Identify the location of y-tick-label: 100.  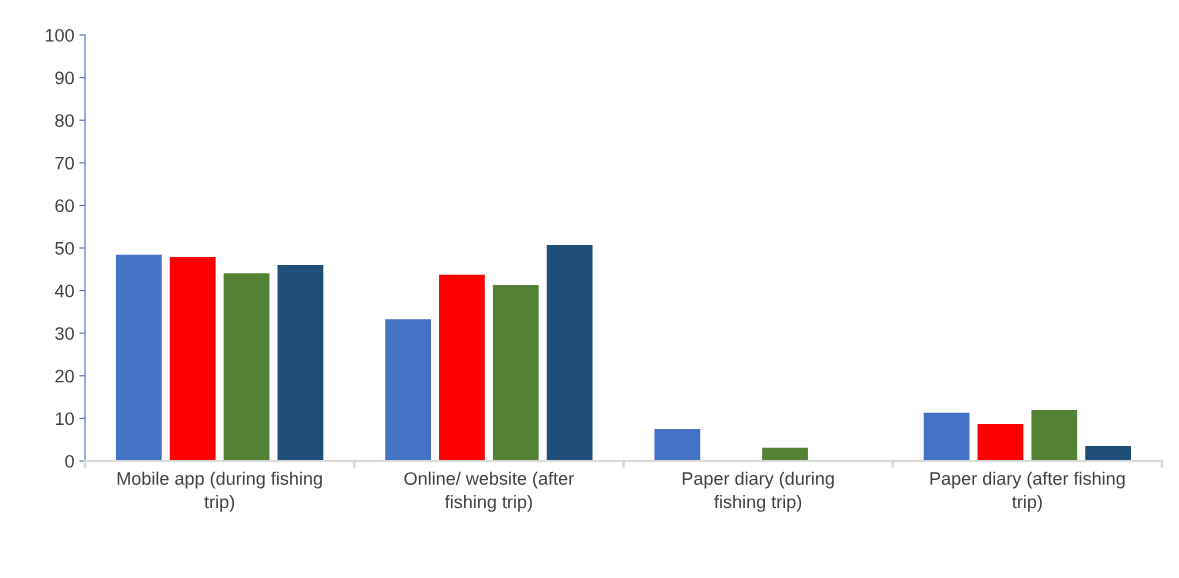
(59, 35).